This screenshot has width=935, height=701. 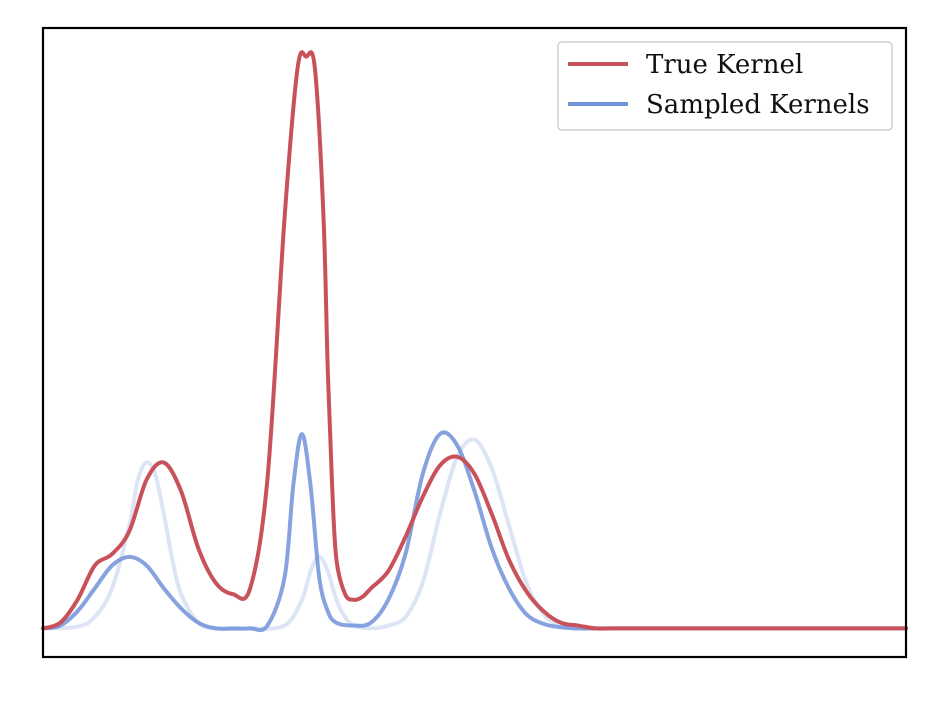 What do you see at coordinates (724, 65) in the screenshot?
I see `legend-label-true-kernel: True Kernel` at bounding box center [724, 65].